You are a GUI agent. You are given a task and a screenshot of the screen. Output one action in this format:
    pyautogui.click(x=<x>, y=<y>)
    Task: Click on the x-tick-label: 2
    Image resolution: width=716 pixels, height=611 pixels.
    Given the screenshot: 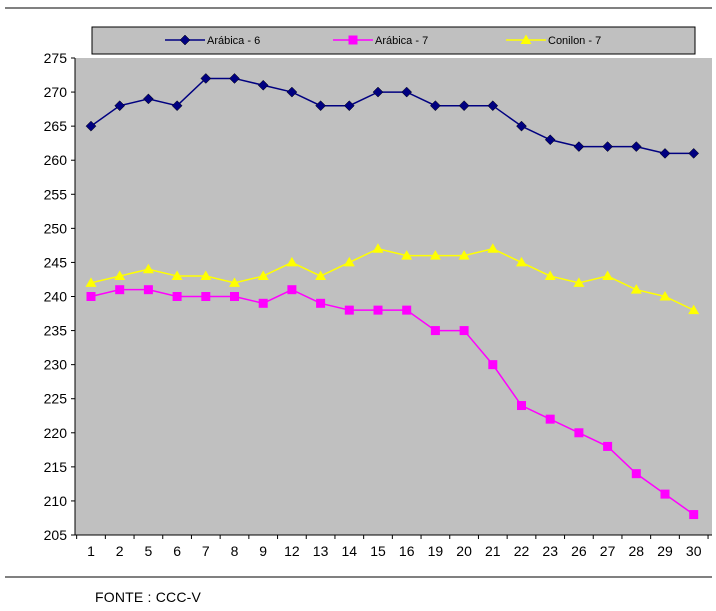 What is the action you would take?
    pyautogui.click(x=120, y=551)
    